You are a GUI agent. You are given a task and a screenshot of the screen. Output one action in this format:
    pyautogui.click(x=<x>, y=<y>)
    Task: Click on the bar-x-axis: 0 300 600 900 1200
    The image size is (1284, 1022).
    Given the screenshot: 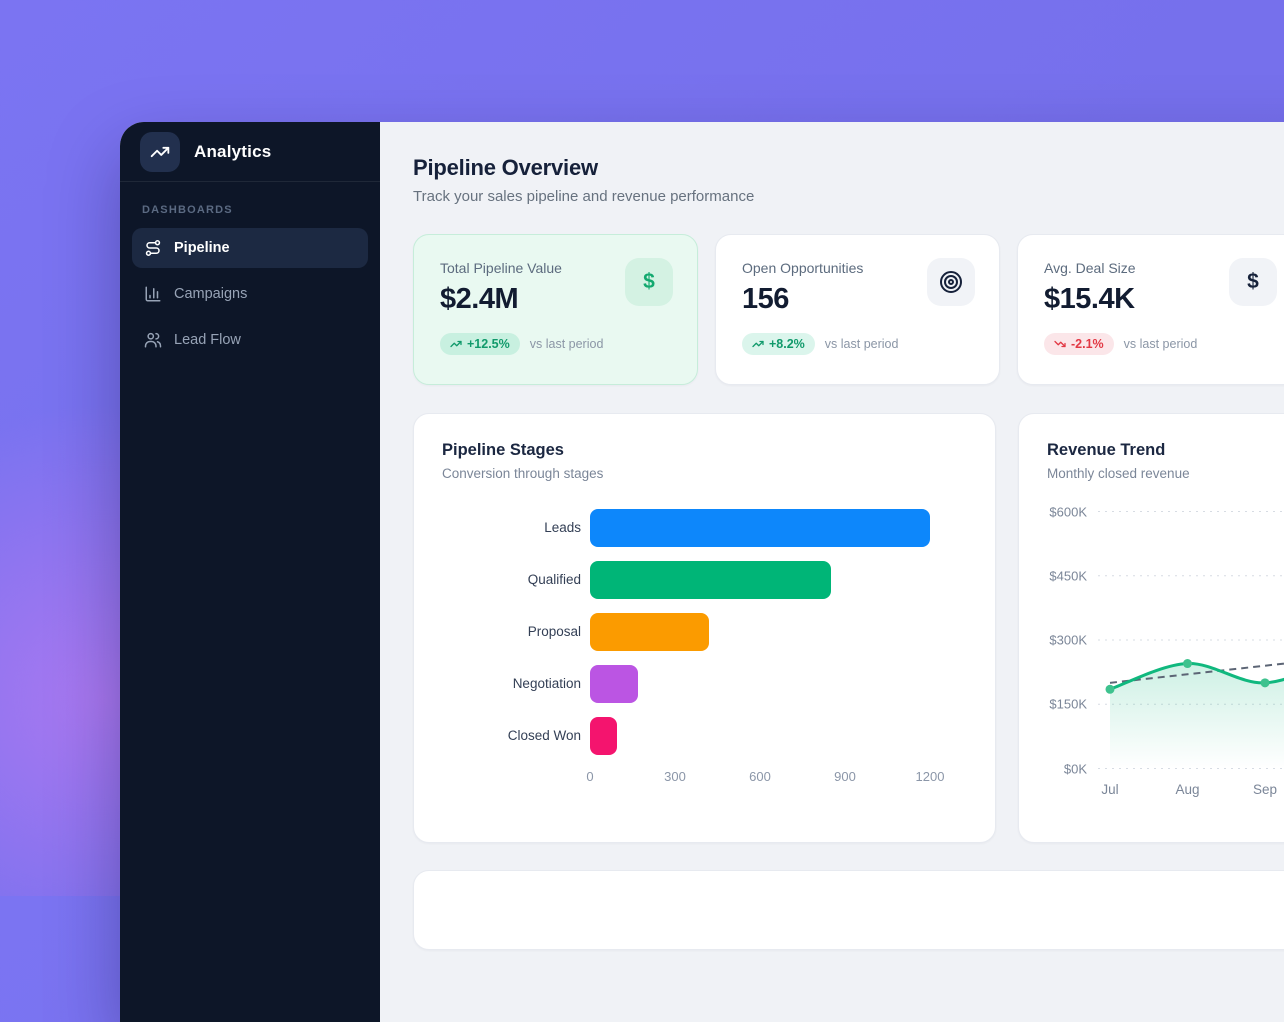 What is the action you would take?
    pyautogui.click(x=776, y=778)
    